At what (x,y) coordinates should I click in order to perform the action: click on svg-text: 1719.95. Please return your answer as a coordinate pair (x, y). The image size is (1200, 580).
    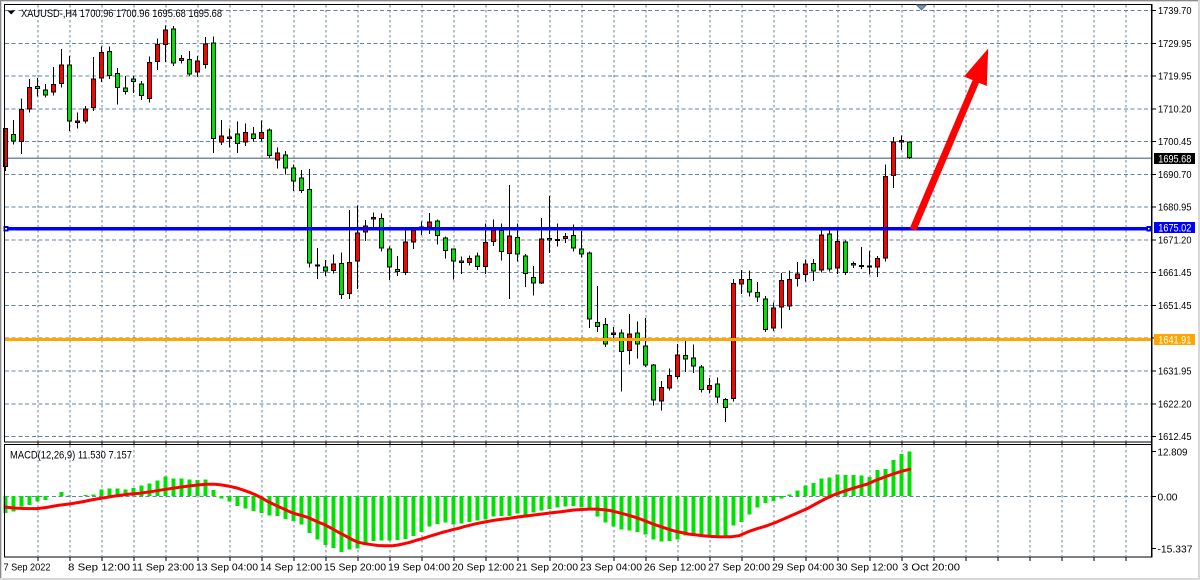
    Looking at the image, I should click on (1175, 77).